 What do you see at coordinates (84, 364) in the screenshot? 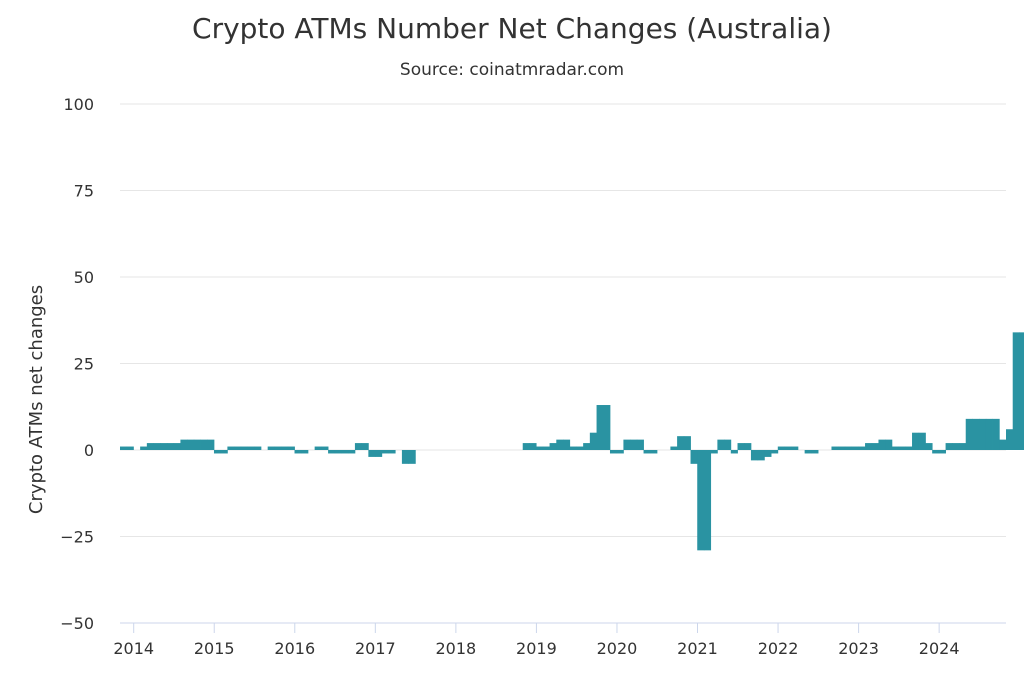
I see `y-tick-label: 25` at bounding box center [84, 364].